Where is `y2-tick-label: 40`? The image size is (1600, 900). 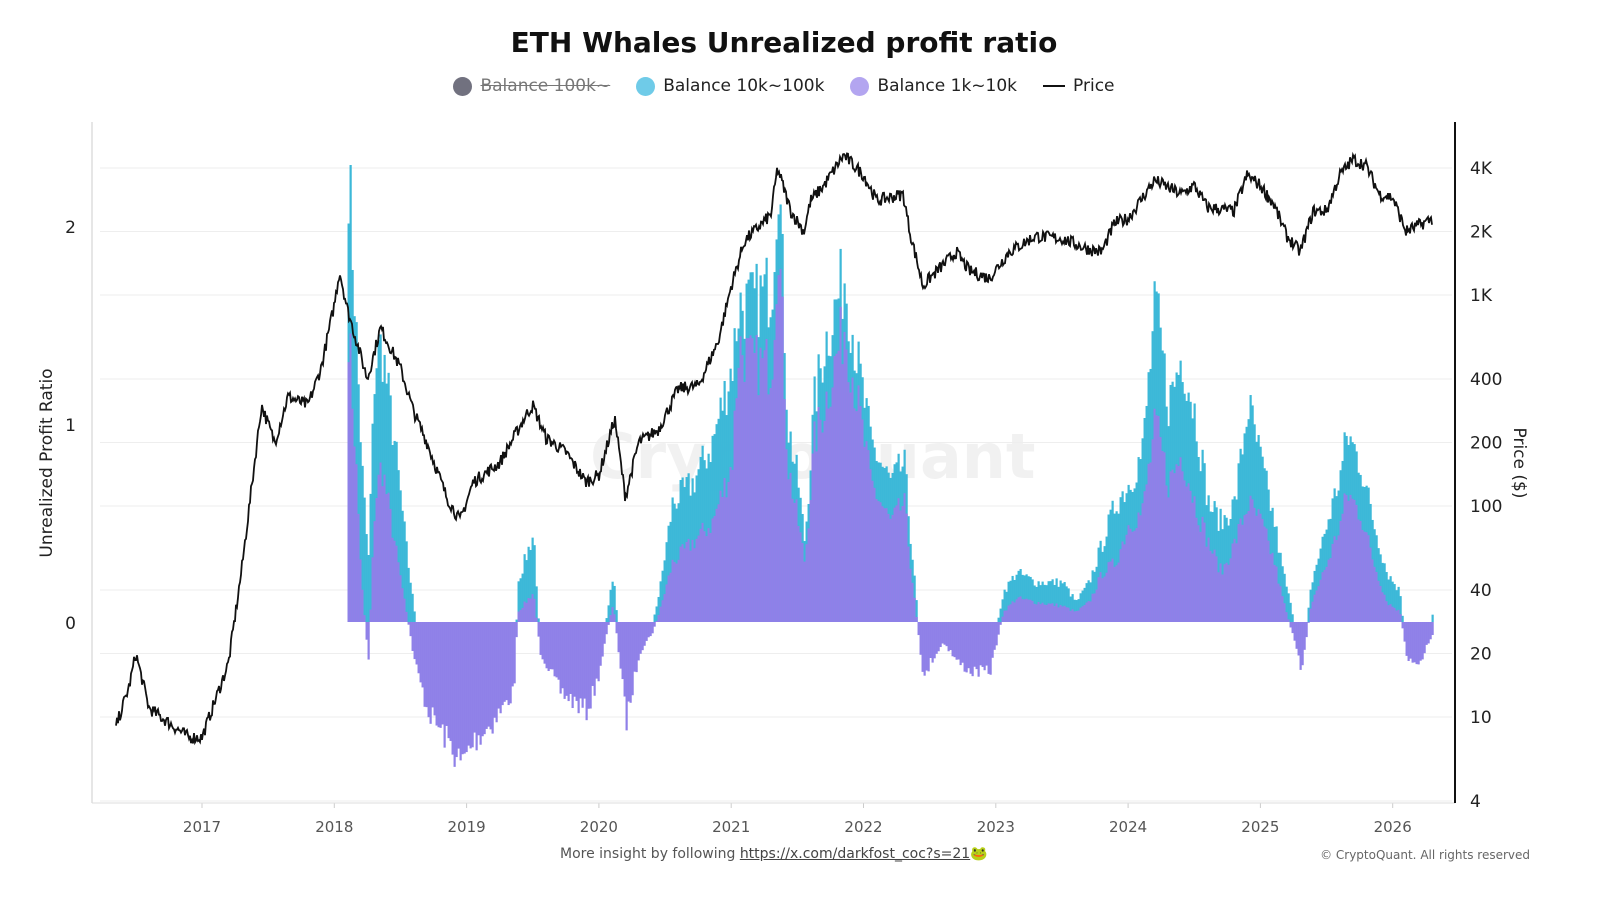 y2-tick-label: 40 is located at coordinates (1481, 591).